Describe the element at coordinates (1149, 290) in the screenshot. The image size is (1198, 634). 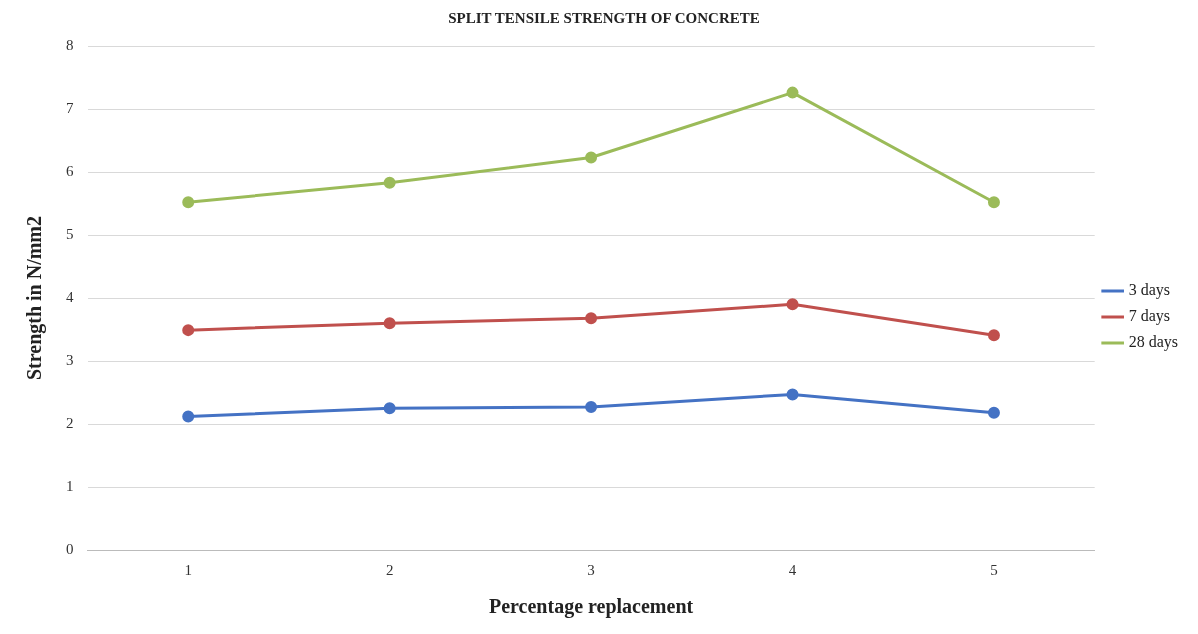
I see `legend-label: 3 days` at that location.